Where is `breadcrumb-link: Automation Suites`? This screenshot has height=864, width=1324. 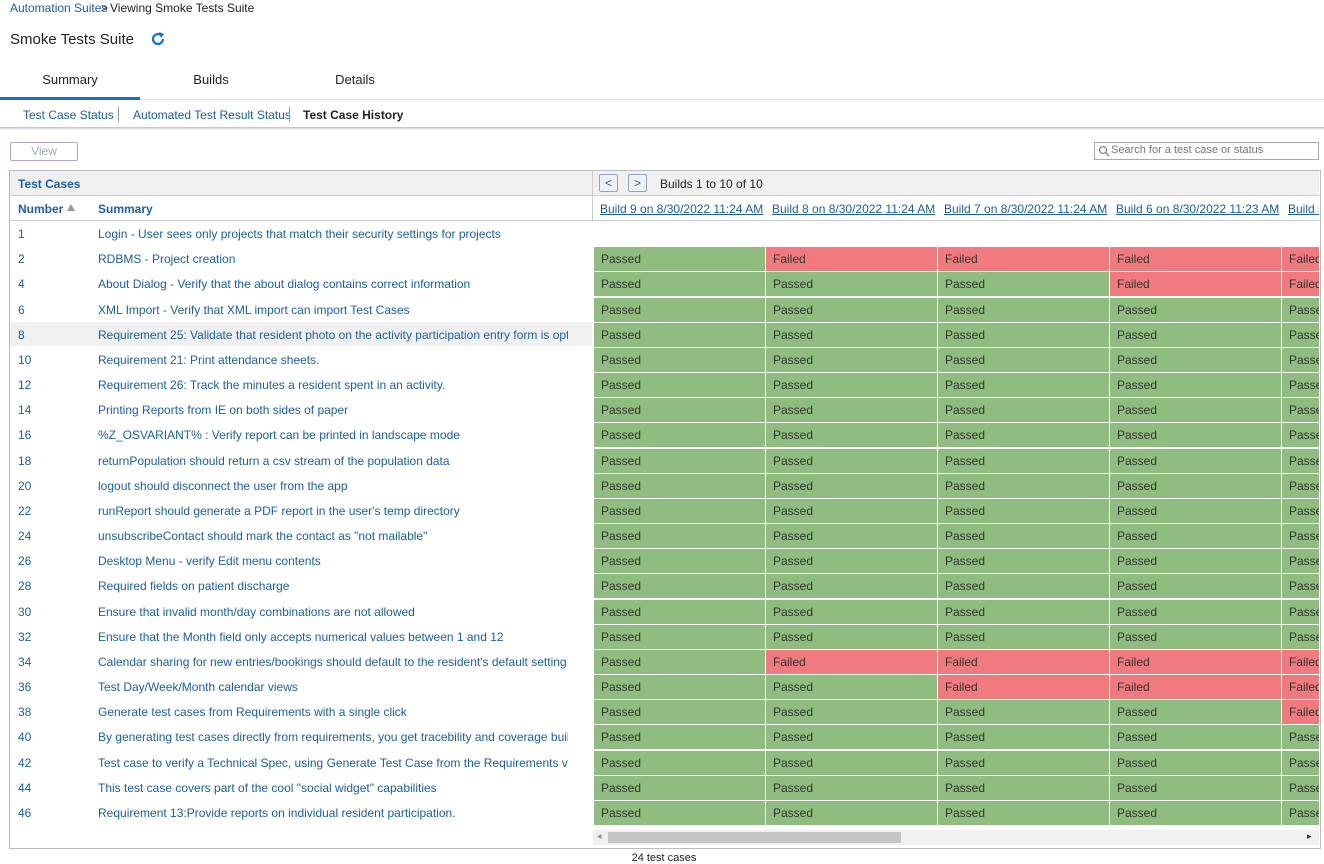 breadcrumb-link: Automation Suites is located at coordinates (58, 8).